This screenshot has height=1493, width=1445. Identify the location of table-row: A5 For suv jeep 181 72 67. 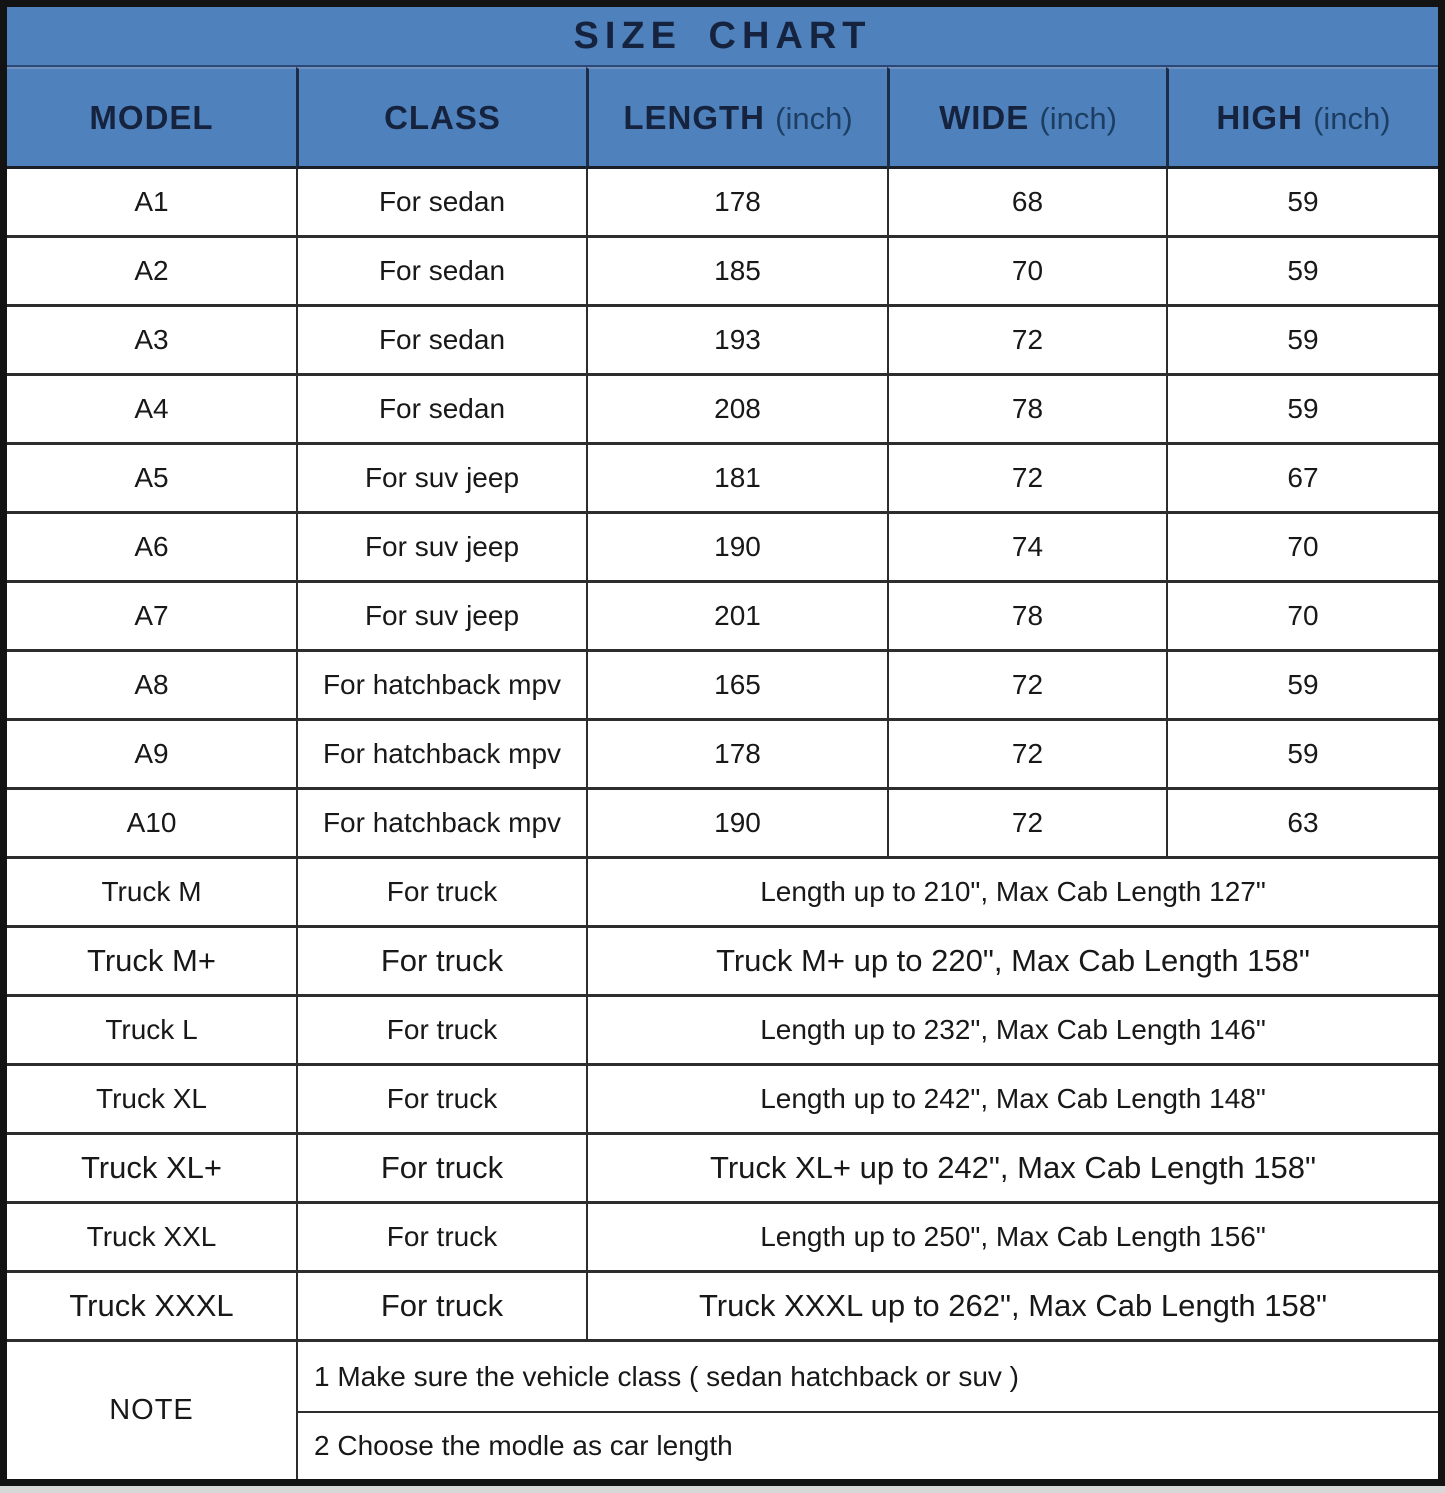
(722, 479).